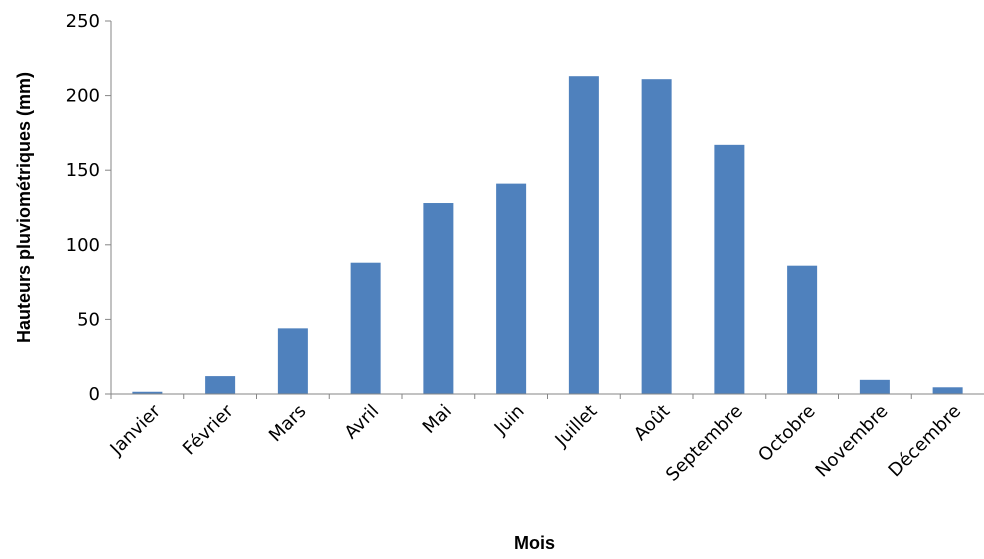 This screenshot has height=559, width=984. Describe the element at coordinates (437, 419) in the screenshot. I see `x-tick-label: Mai` at that location.